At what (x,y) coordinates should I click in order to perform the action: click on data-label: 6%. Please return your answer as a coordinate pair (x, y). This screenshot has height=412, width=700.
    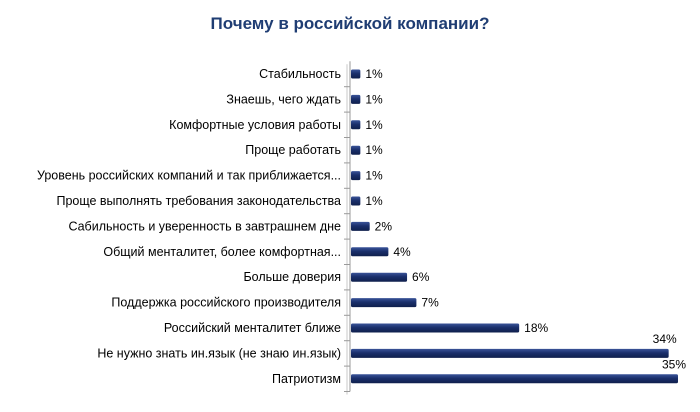
    Looking at the image, I should click on (421, 277).